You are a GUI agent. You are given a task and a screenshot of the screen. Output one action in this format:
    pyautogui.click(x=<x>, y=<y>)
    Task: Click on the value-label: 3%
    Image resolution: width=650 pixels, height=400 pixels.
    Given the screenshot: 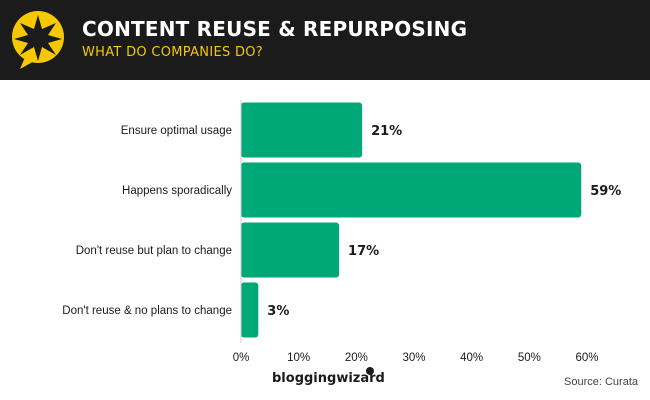 What is the action you would take?
    pyautogui.click(x=278, y=311)
    